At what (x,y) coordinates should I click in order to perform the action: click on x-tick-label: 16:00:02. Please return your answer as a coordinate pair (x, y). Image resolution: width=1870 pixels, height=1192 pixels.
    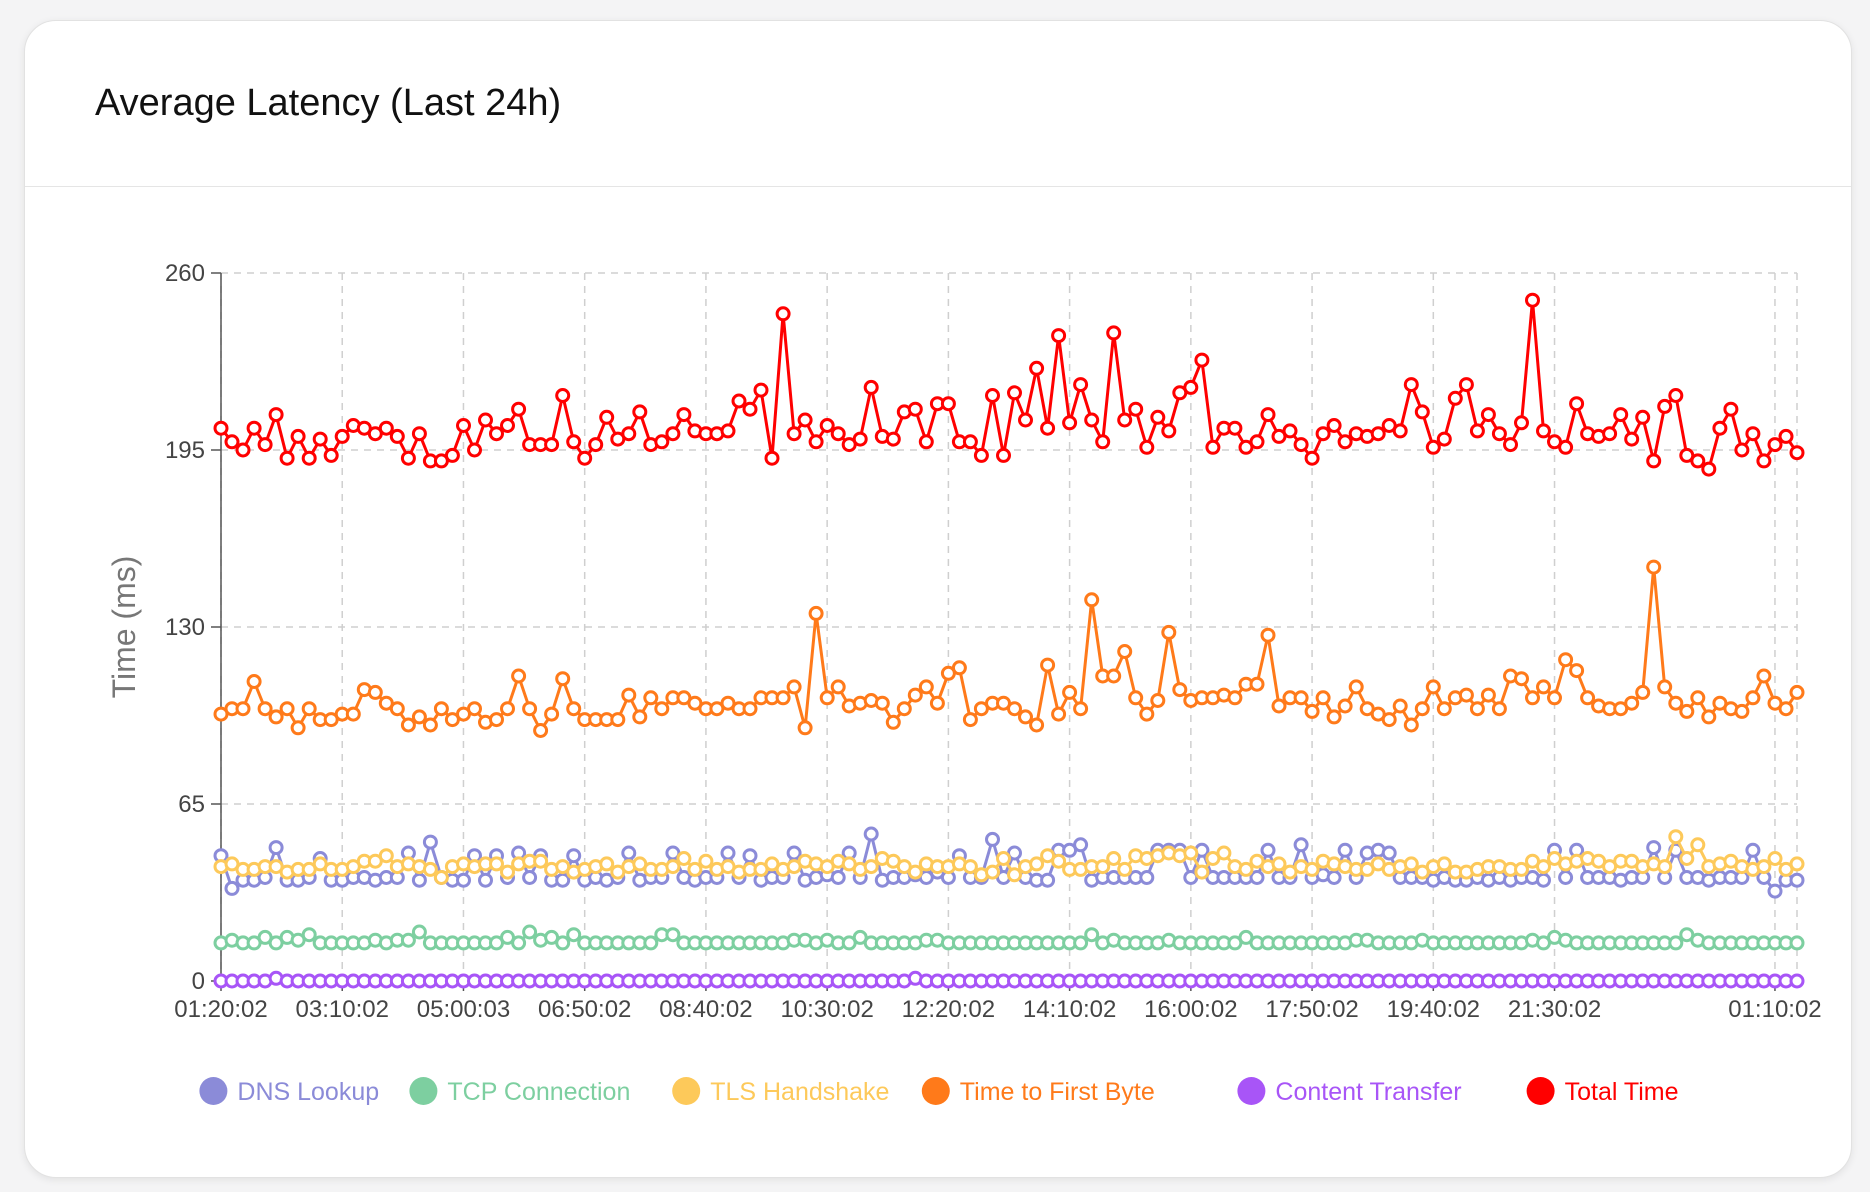
    Looking at the image, I should click on (1190, 1009).